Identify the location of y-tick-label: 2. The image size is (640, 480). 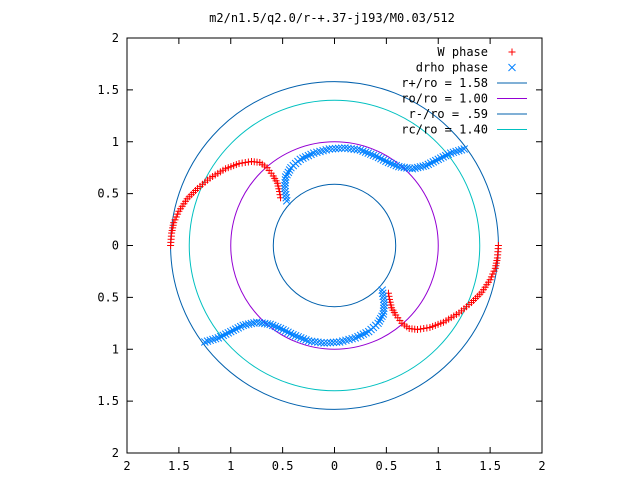
(115, 38).